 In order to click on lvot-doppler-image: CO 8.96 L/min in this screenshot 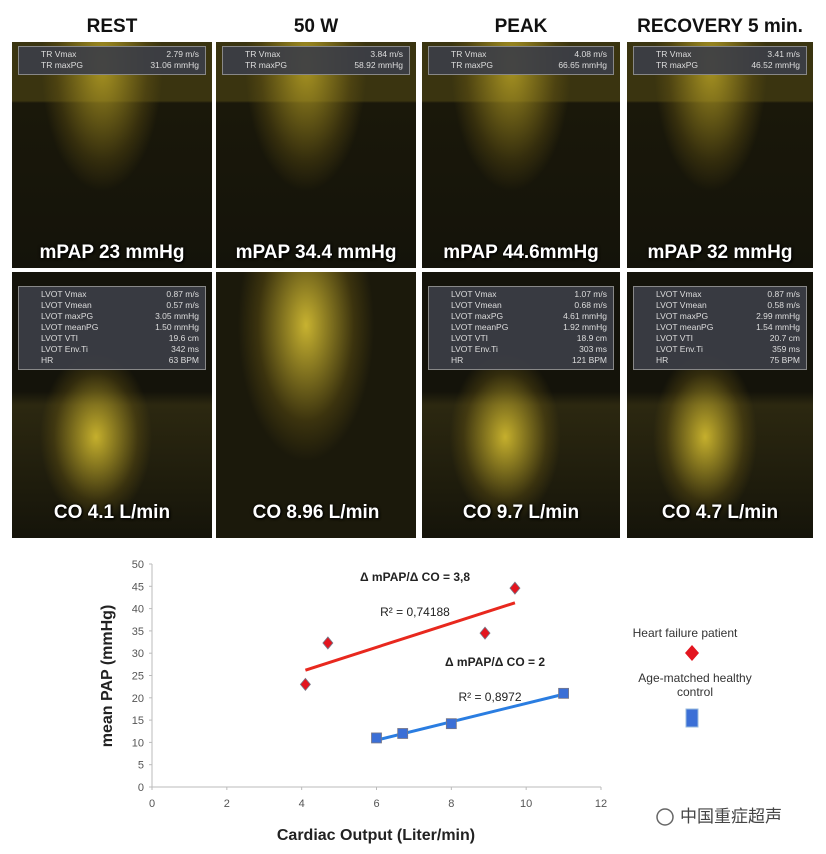, I will do `click(316, 405)`.